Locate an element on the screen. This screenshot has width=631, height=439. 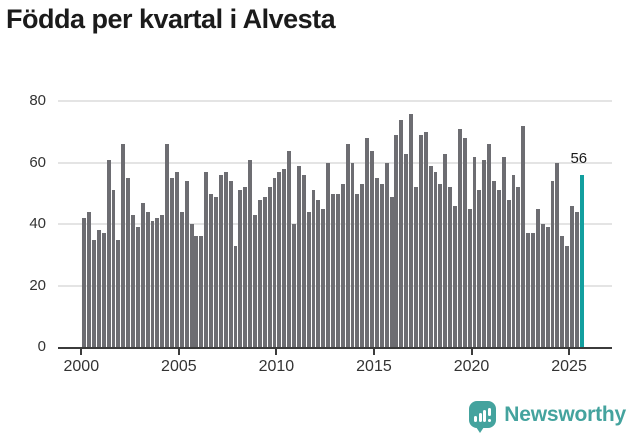
exclamation-dot is located at coordinates (490, 420).